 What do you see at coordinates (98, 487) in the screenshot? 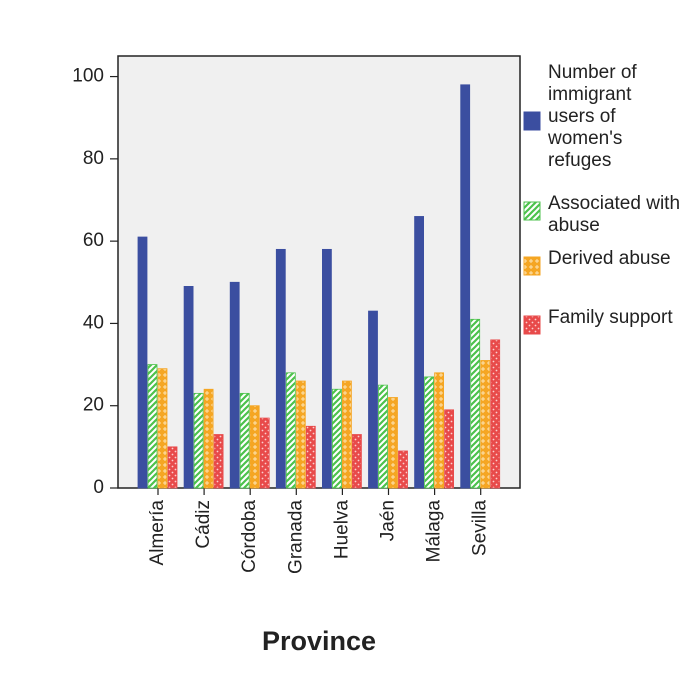
I see `y-tick-label: 0` at bounding box center [98, 487].